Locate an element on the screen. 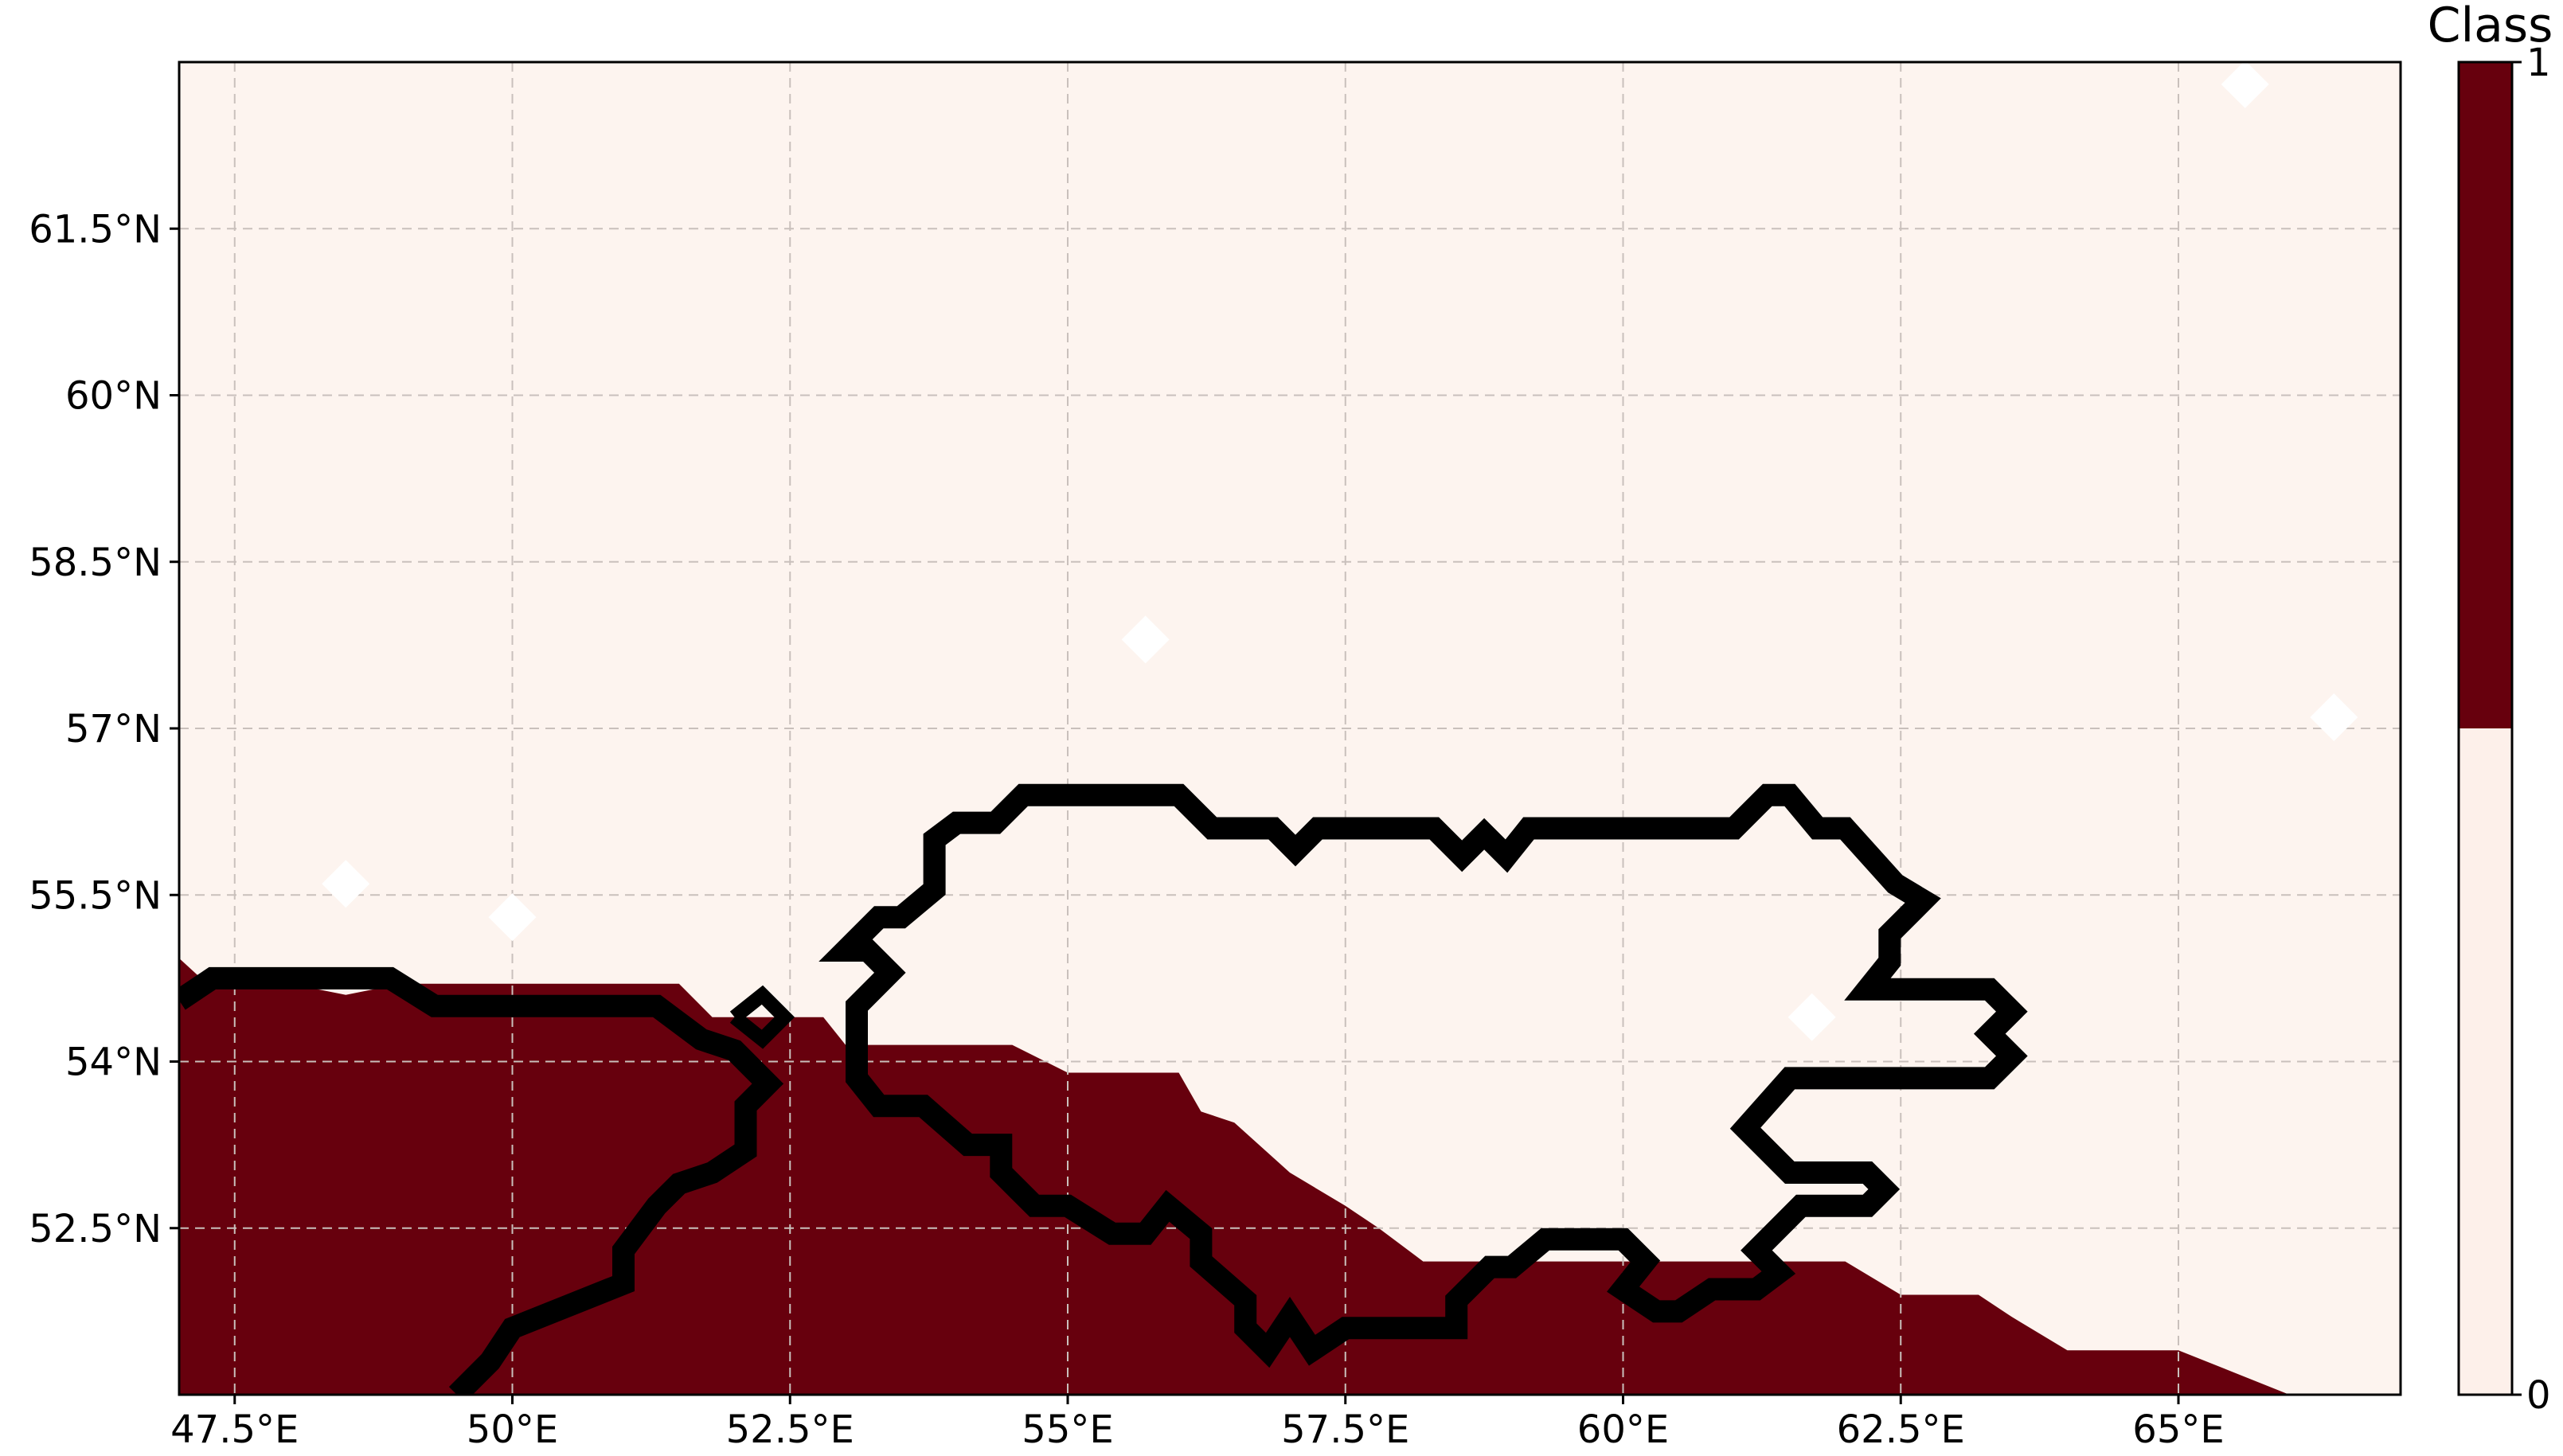 The width and height of the screenshot is (2563, 1456). x-tick-label: 47.5°E is located at coordinates (234, 1429).